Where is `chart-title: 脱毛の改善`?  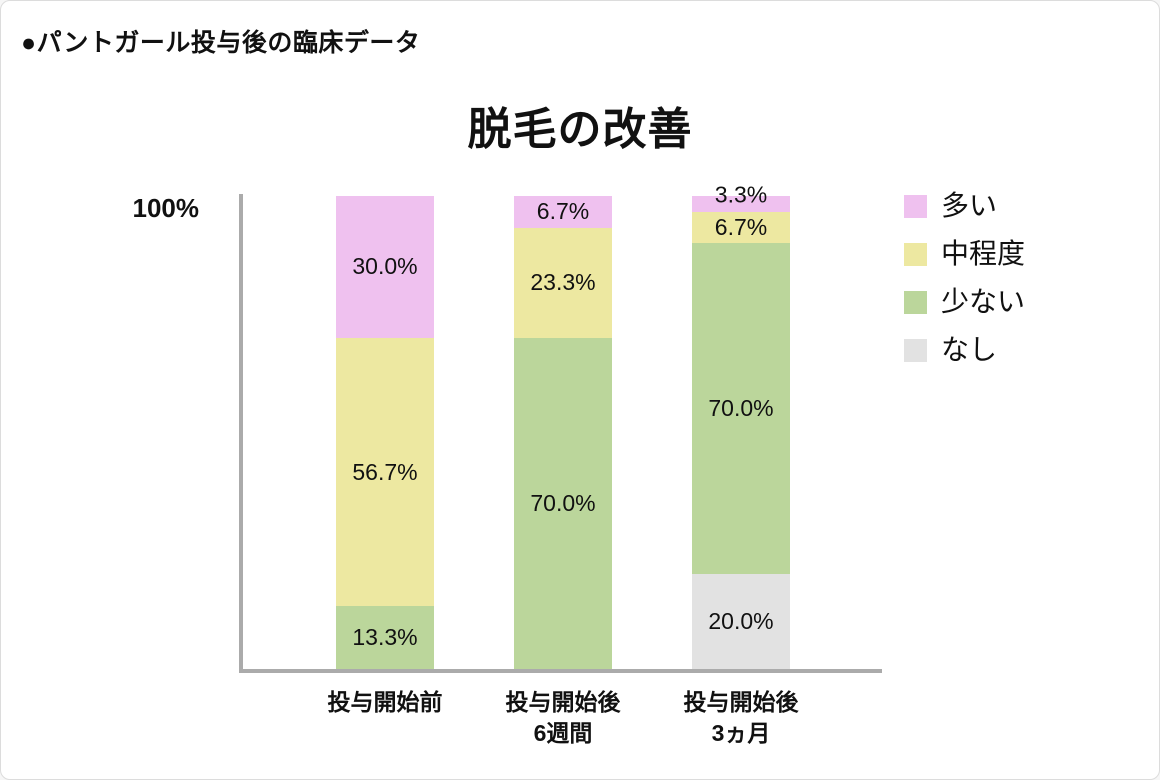
chart-title: 脱毛の改善 is located at coordinates (580, 129).